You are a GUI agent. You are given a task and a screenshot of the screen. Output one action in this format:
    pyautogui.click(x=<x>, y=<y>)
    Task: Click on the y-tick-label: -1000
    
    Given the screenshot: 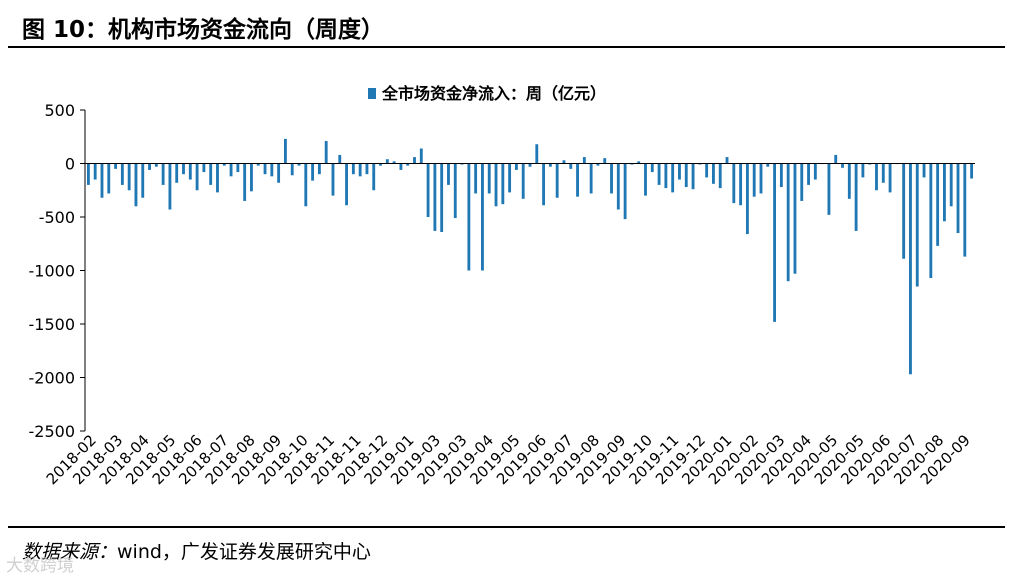 What is the action you would take?
    pyautogui.click(x=52, y=271)
    